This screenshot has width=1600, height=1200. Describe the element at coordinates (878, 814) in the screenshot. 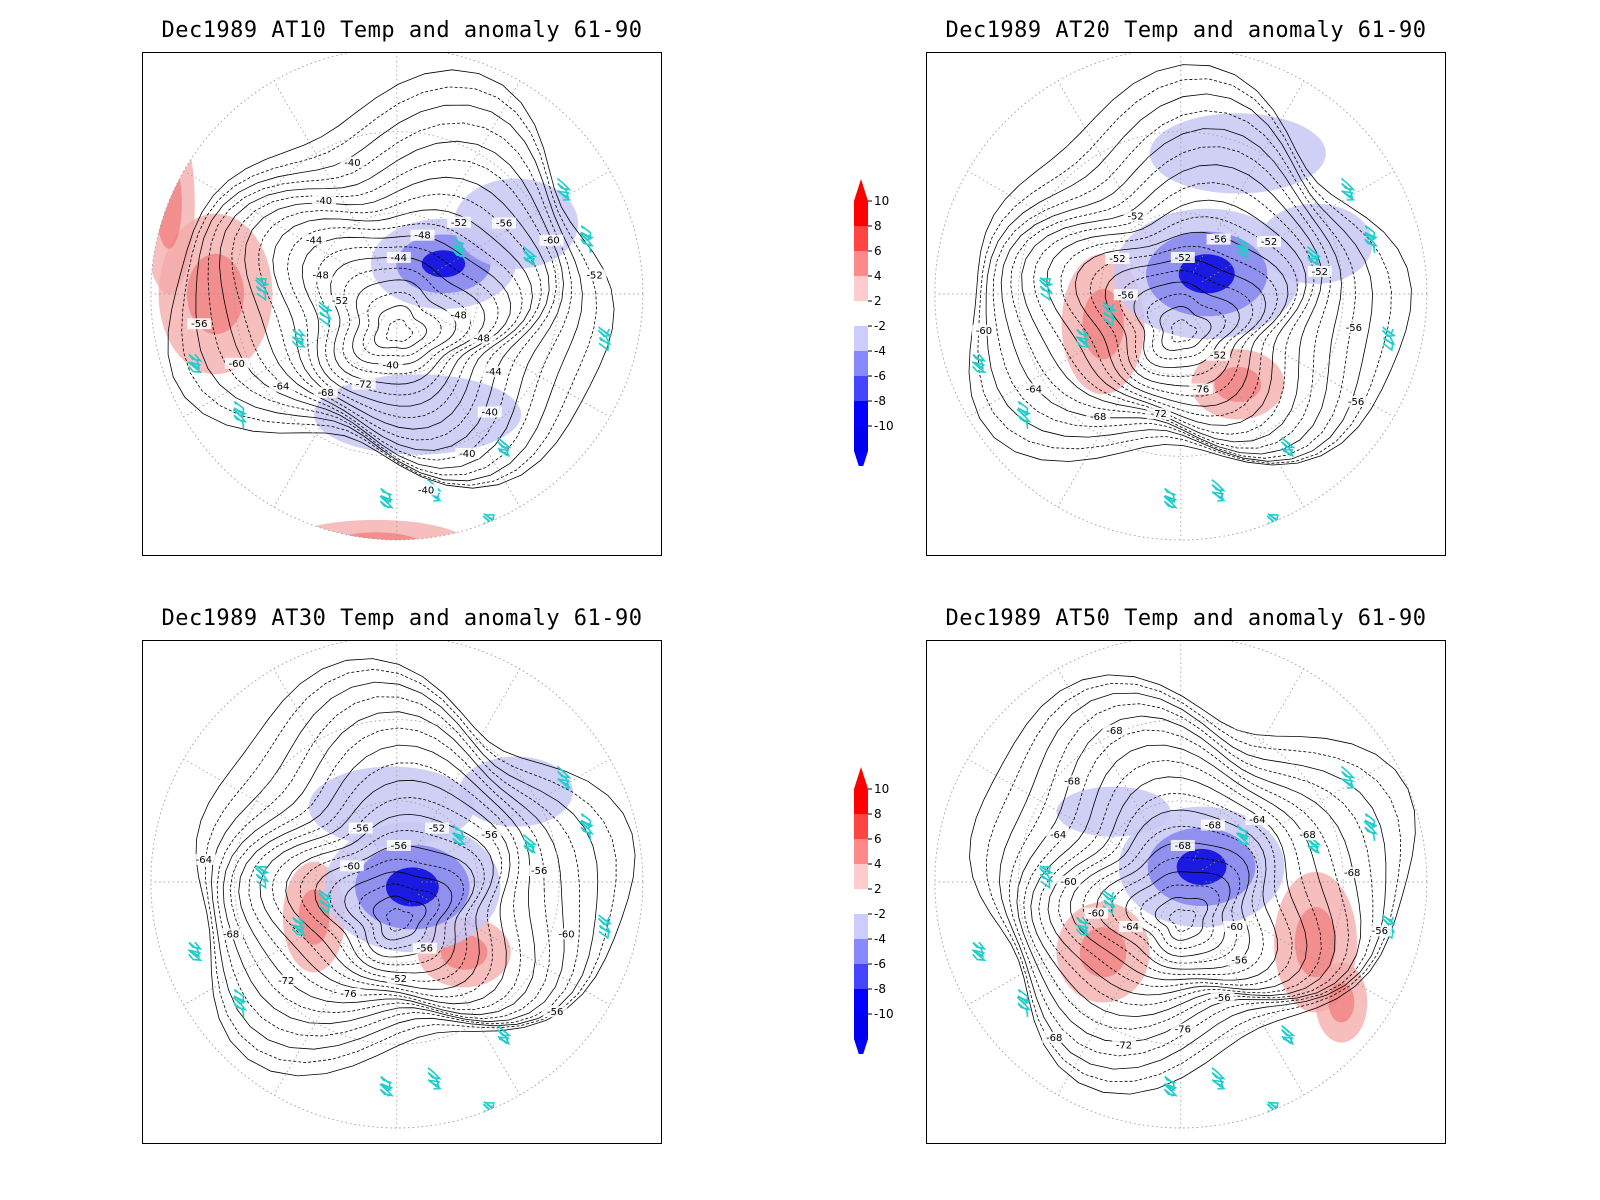

I see `colorbar-tick-label: 8` at that location.